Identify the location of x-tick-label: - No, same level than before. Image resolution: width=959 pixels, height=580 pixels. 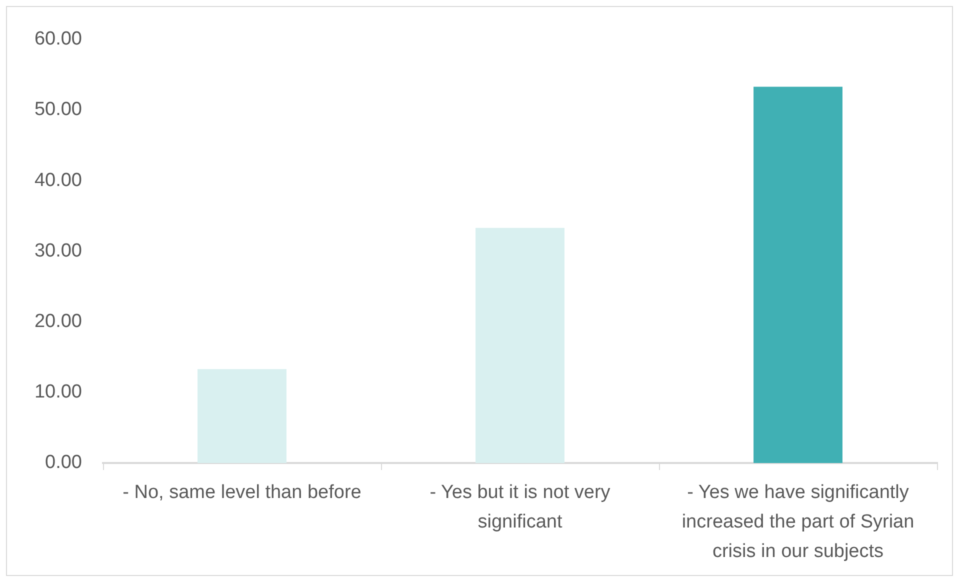
(242, 492).